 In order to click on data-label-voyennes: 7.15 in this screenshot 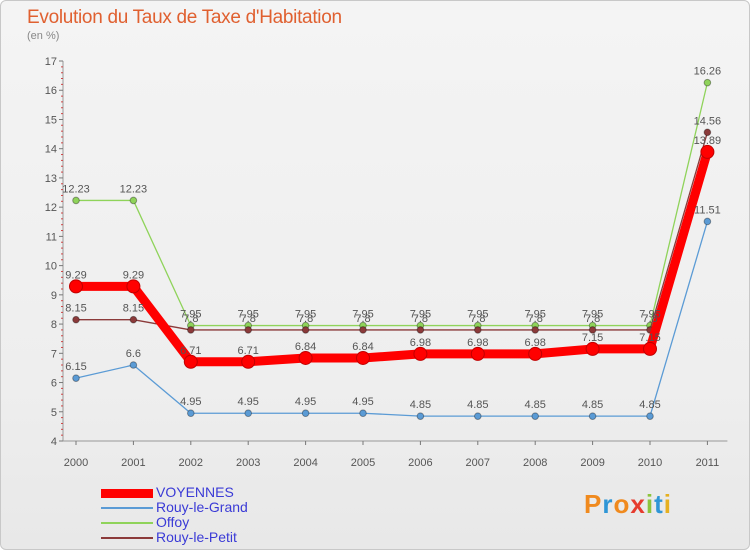, I will do `click(649, 338)`.